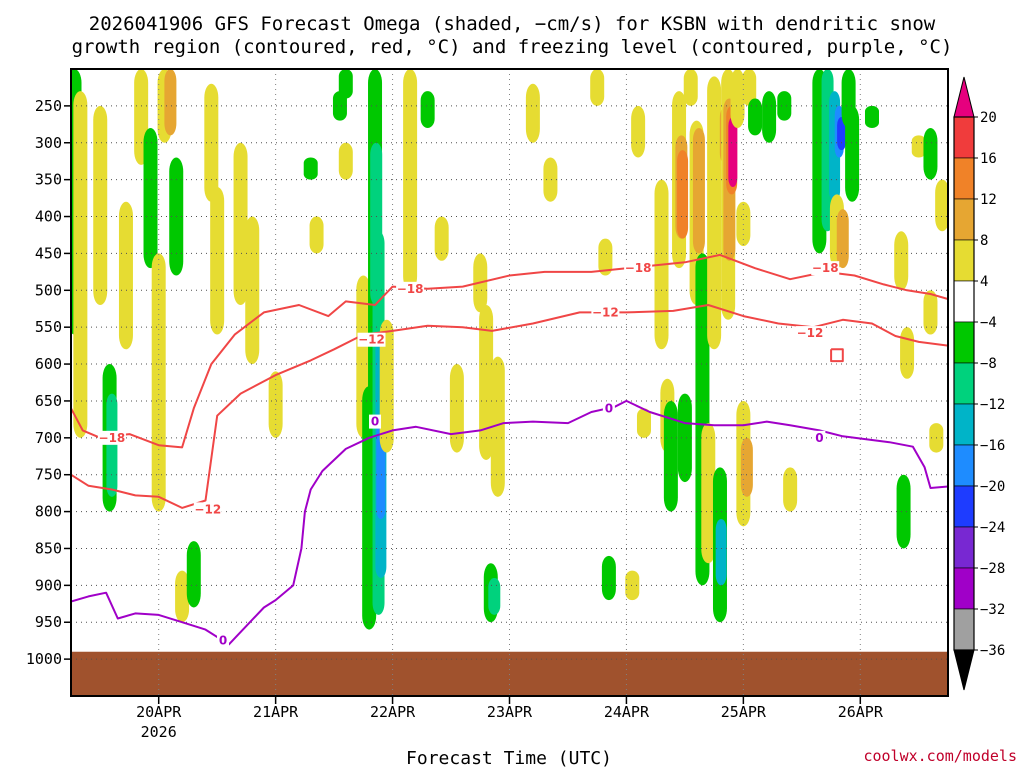 The width and height of the screenshot is (1024, 768). I want to click on colorbar-label: −8, so click(988, 364).